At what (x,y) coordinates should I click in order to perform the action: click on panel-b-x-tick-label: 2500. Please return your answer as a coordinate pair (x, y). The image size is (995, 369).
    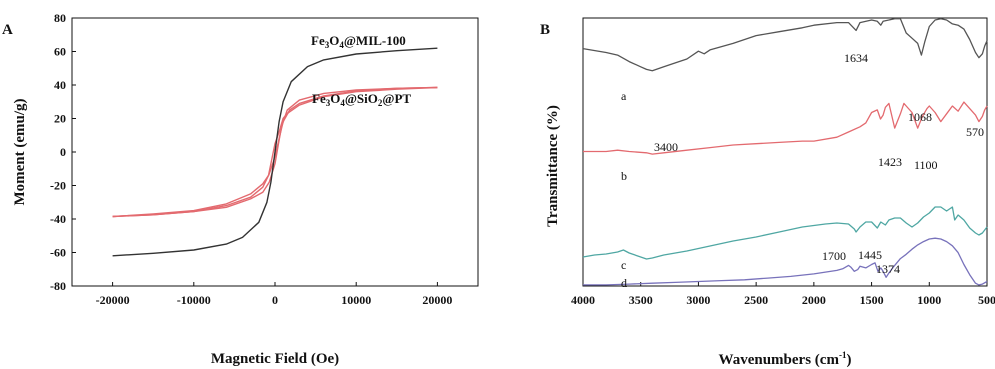
    Looking at the image, I should click on (756, 300).